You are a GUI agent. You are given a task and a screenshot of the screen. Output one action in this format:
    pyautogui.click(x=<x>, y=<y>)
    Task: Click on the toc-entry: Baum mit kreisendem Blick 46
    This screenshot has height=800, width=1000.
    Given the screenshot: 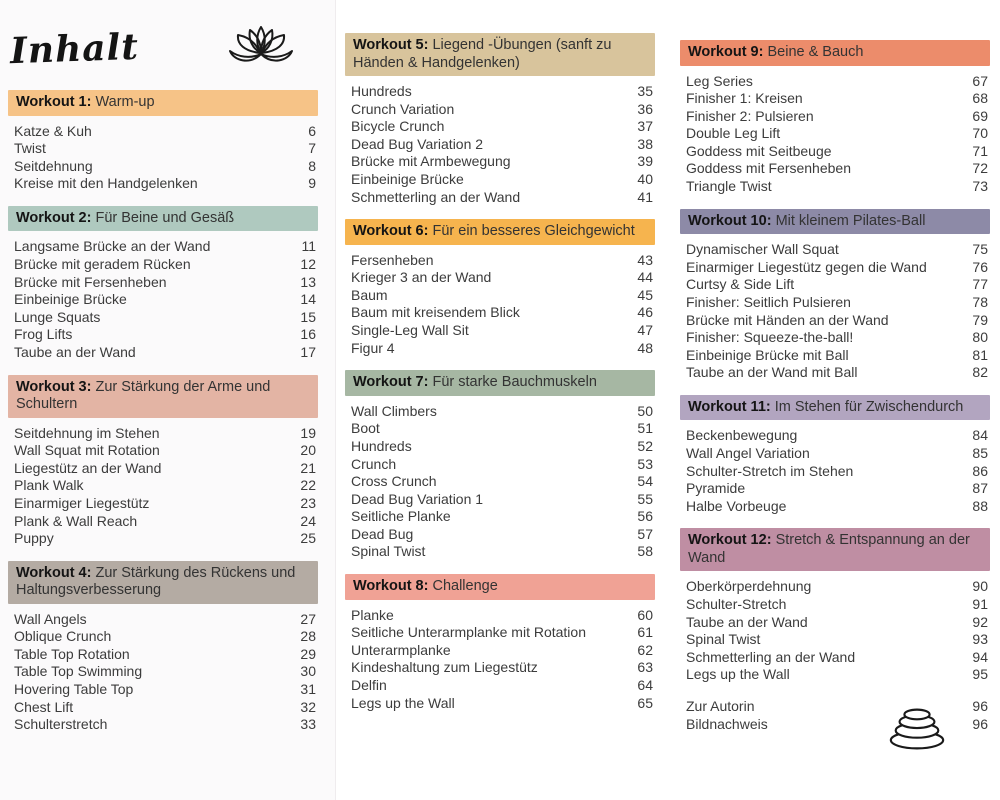 What is the action you would take?
    pyautogui.click(x=502, y=313)
    